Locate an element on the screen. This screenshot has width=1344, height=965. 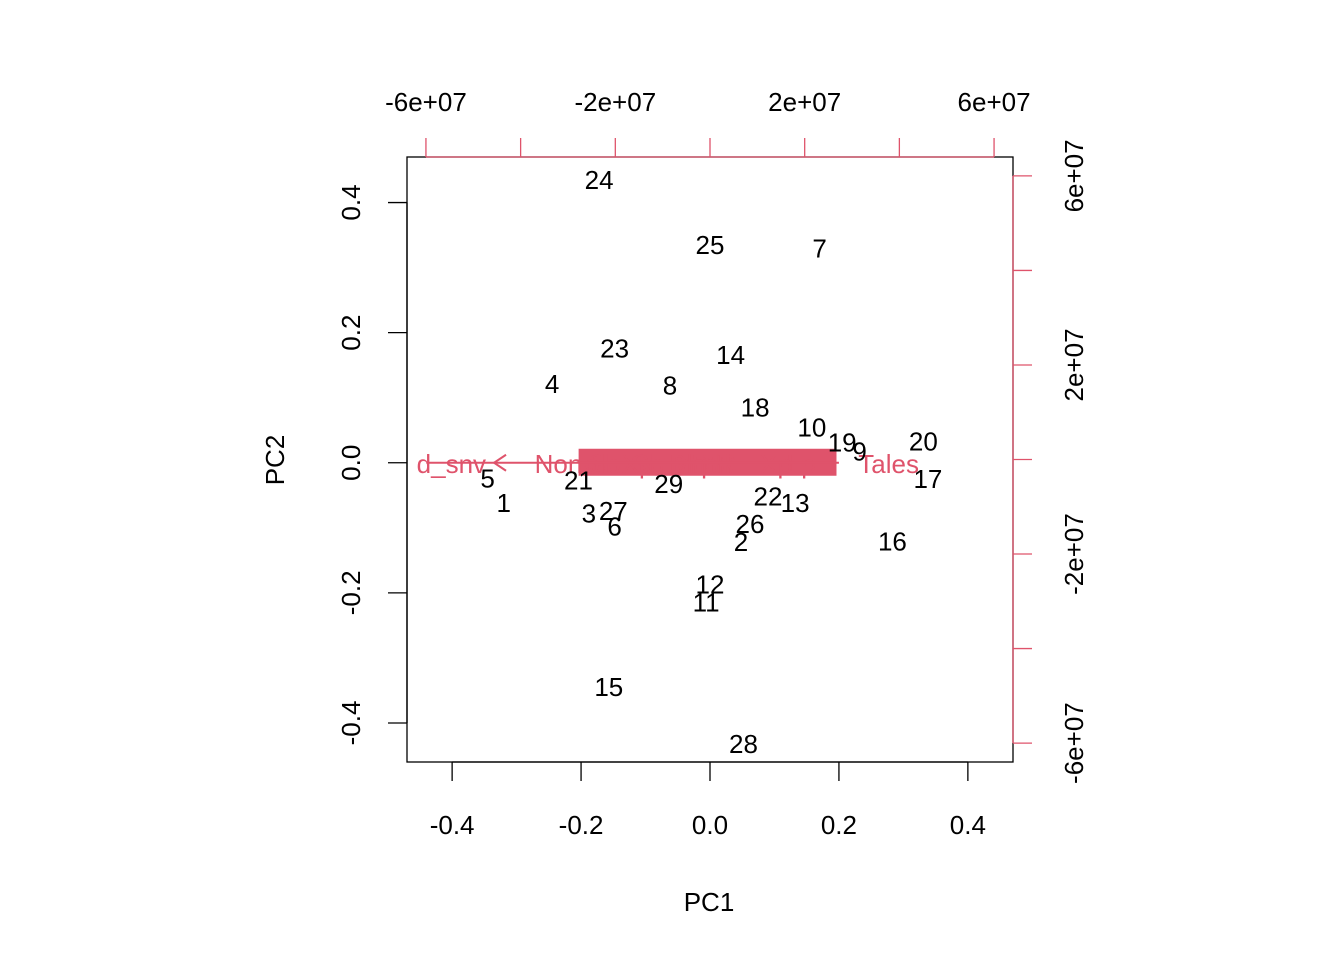
y-tick-label: -0.2 is located at coordinates (351, 592).